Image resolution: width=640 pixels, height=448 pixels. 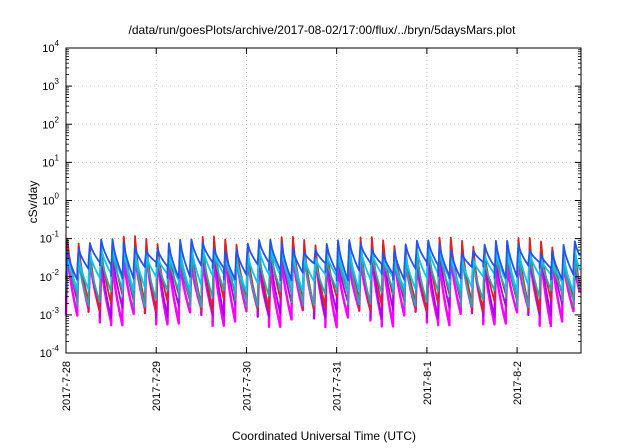 What do you see at coordinates (50, 200) in the screenshot?
I see `y-tick-label: 10⁰` at bounding box center [50, 200].